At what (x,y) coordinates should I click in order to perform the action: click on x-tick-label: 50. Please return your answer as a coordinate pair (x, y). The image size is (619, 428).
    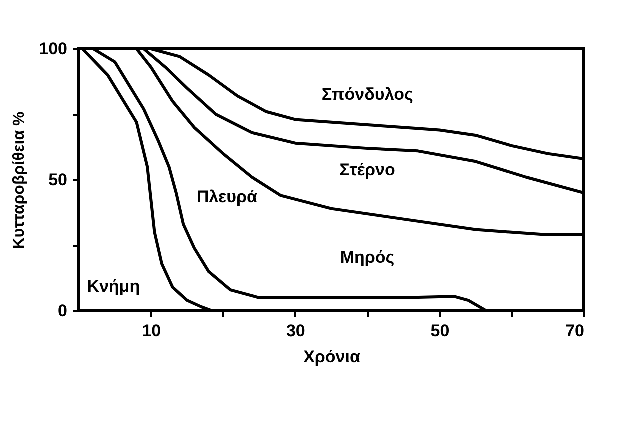
    Looking at the image, I should click on (440, 331).